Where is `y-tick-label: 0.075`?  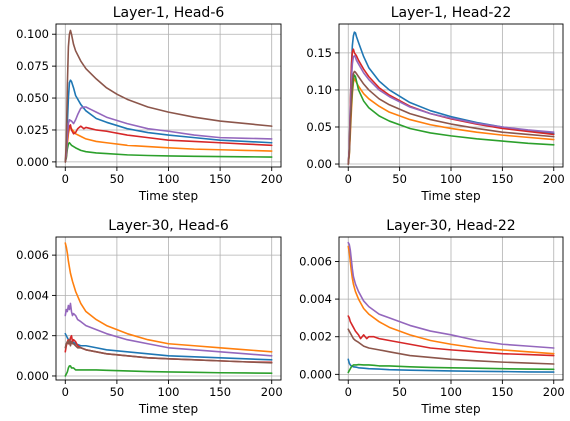
y-tick-label: 0.075 is located at coordinates (32, 66).